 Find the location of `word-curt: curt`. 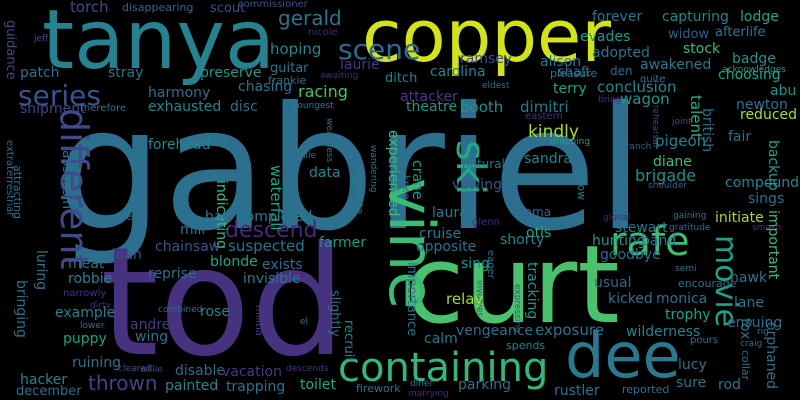

word-curt: curt is located at coordinates (512, 285).